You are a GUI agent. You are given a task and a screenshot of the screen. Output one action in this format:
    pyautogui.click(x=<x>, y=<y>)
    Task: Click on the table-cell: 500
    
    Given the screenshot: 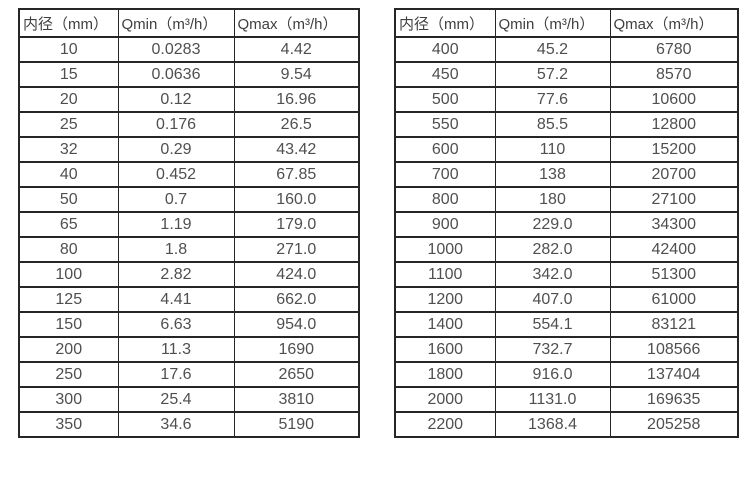 What is the action you would take?
    pyautogui.click(x=445, y=99)
    